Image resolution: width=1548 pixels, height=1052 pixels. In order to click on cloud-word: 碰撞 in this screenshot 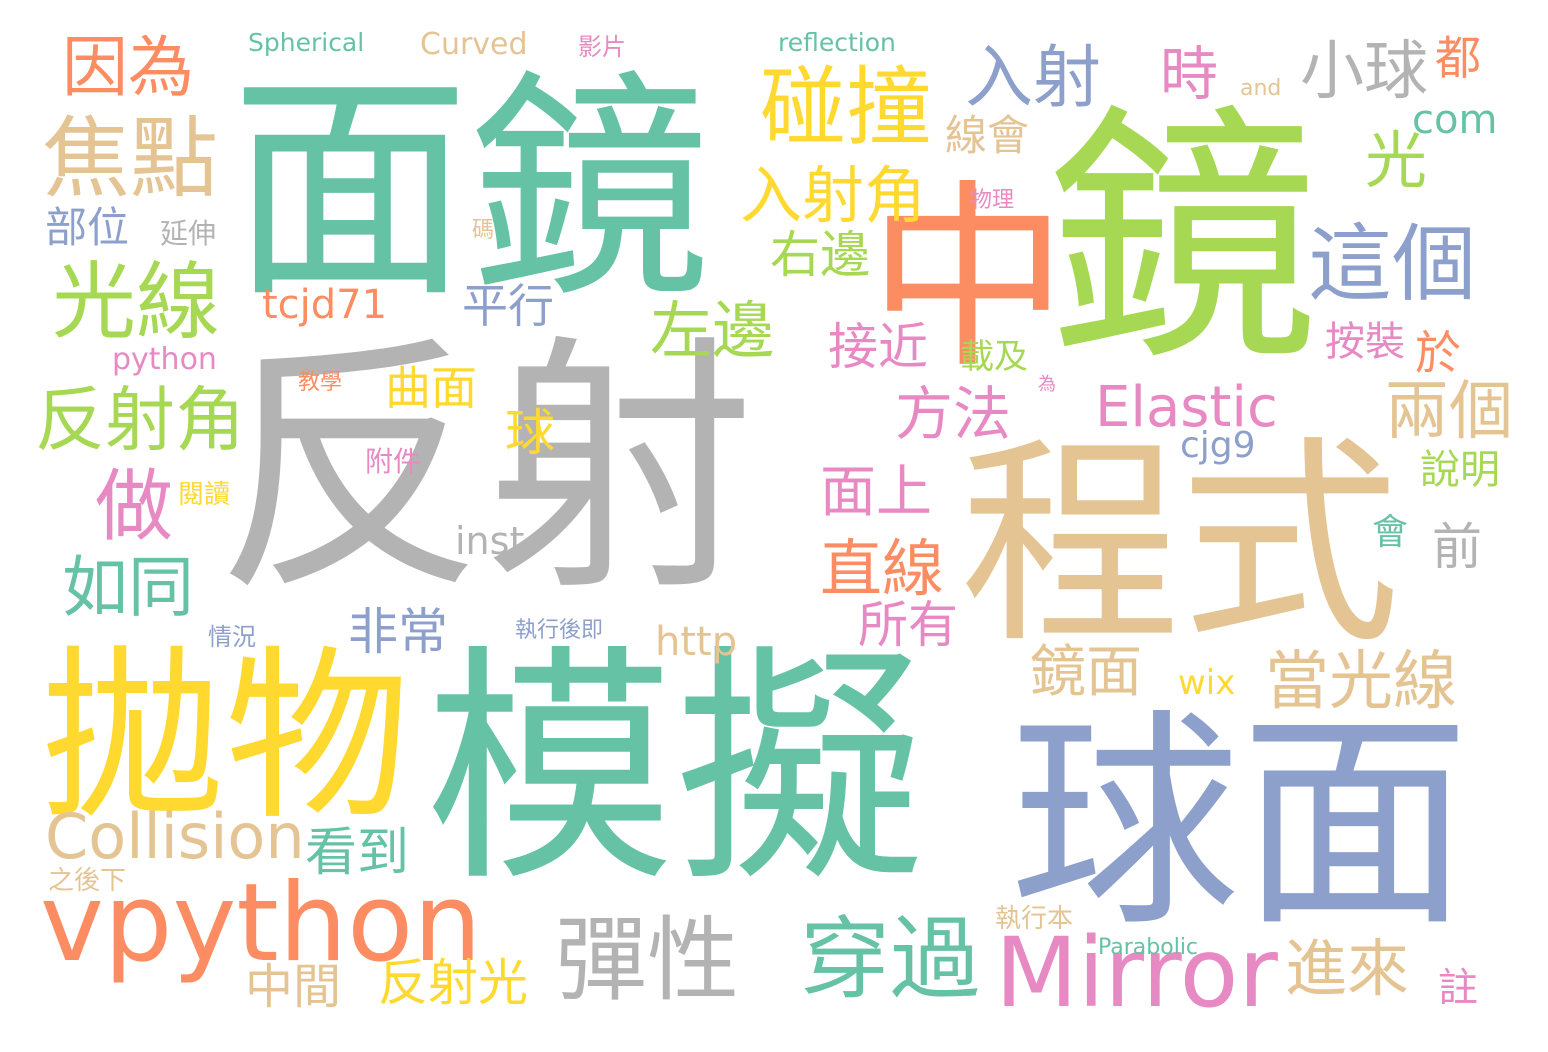, I will do `click(846, 108)`.